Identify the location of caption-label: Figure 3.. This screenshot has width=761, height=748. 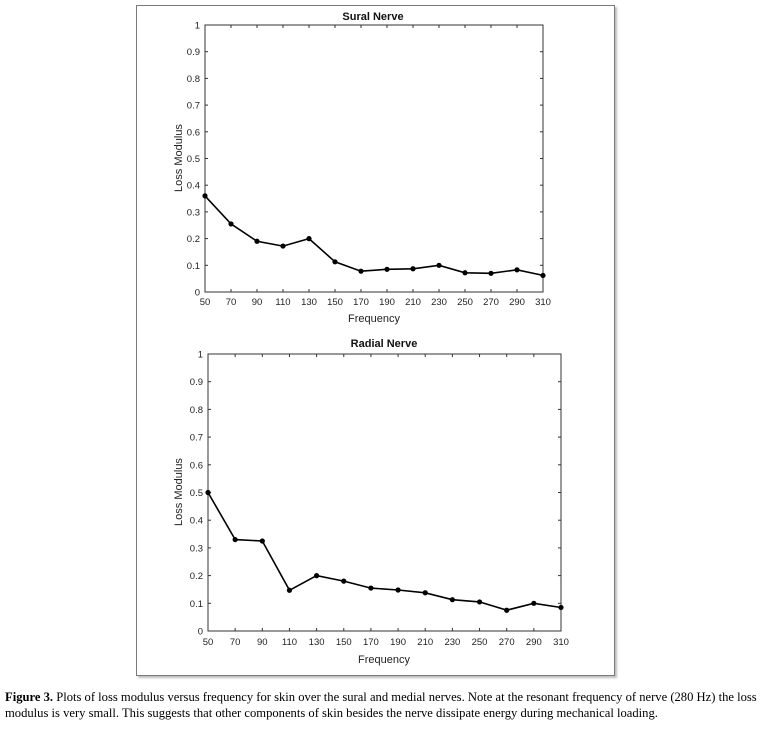
(29, 697).